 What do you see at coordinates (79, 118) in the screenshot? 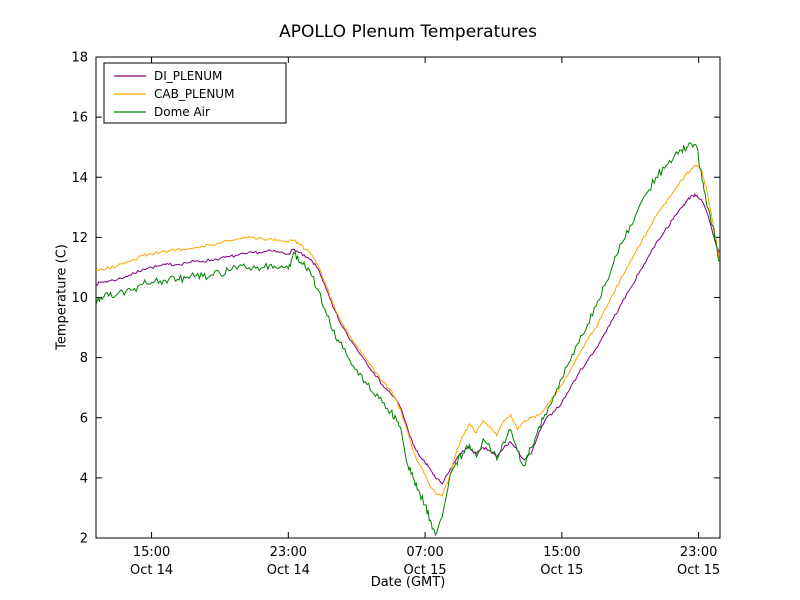
I see `y-tick-label: 16` at bounding box center [79, 118].